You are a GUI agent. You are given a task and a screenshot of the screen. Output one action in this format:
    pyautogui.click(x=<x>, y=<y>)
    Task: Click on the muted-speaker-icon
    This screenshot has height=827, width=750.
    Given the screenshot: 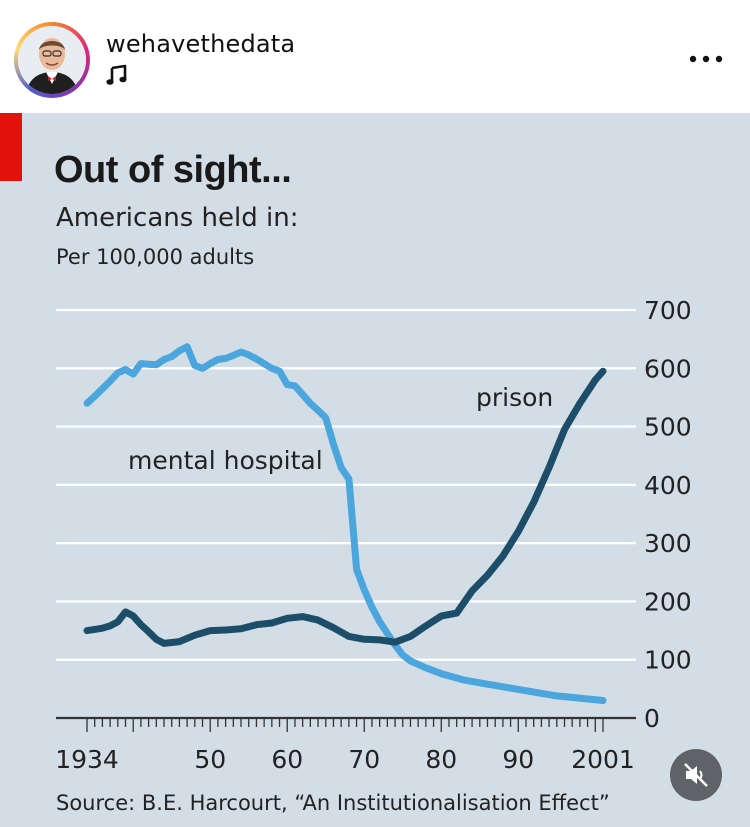 What is the action you would take?
    pyautogui.click(x=696, y=775)
    